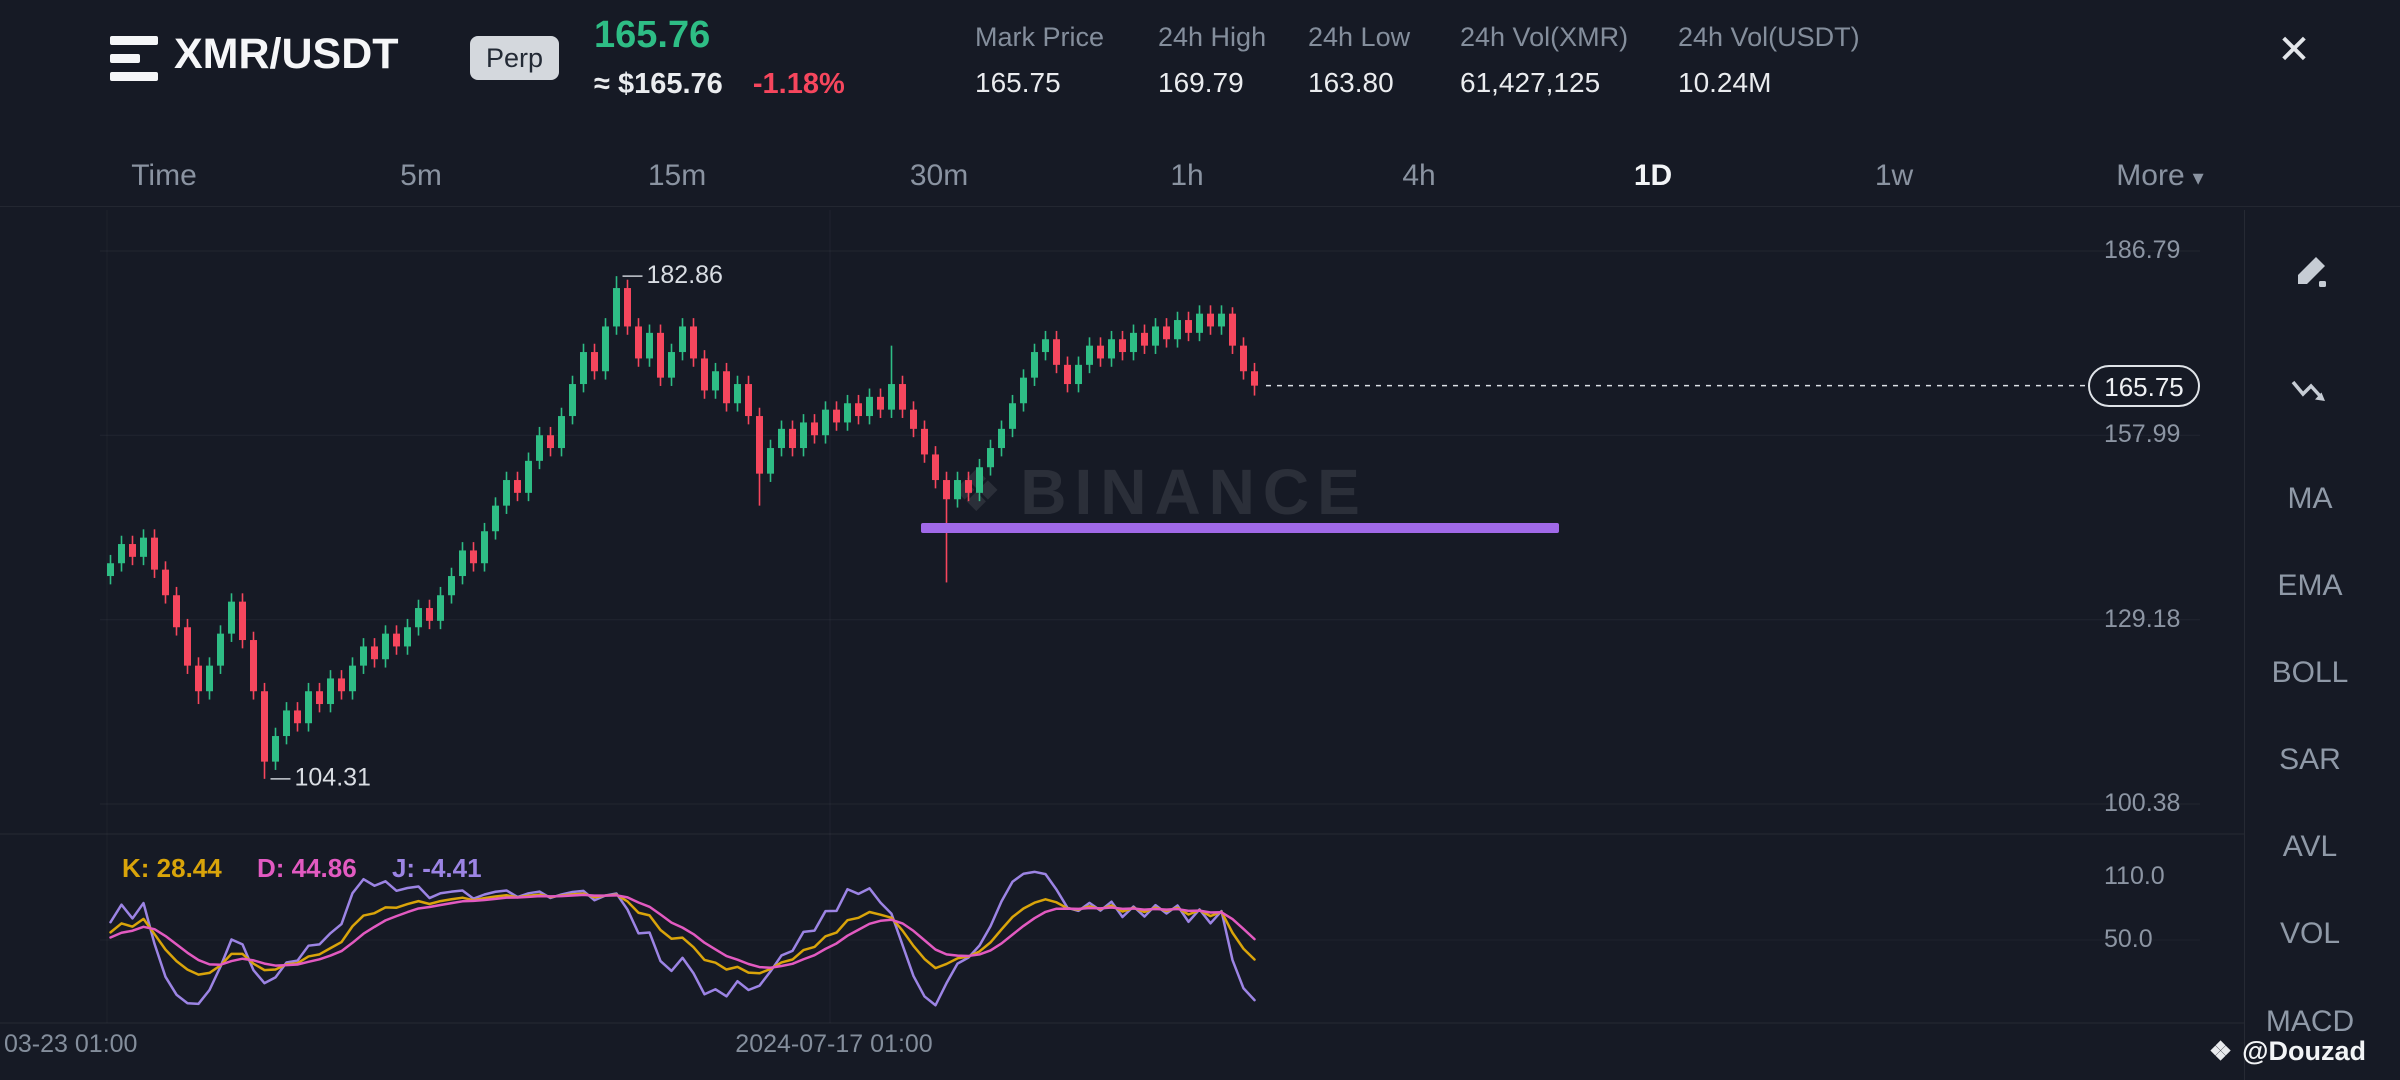 Image resolution: width=2400 pixels, height=1080 pixels. What do you see at coordinates (1212, 60) in the screenshot?
I see `stat-24h-high: 24h High 169.79` at bounding box center [1212, 60].